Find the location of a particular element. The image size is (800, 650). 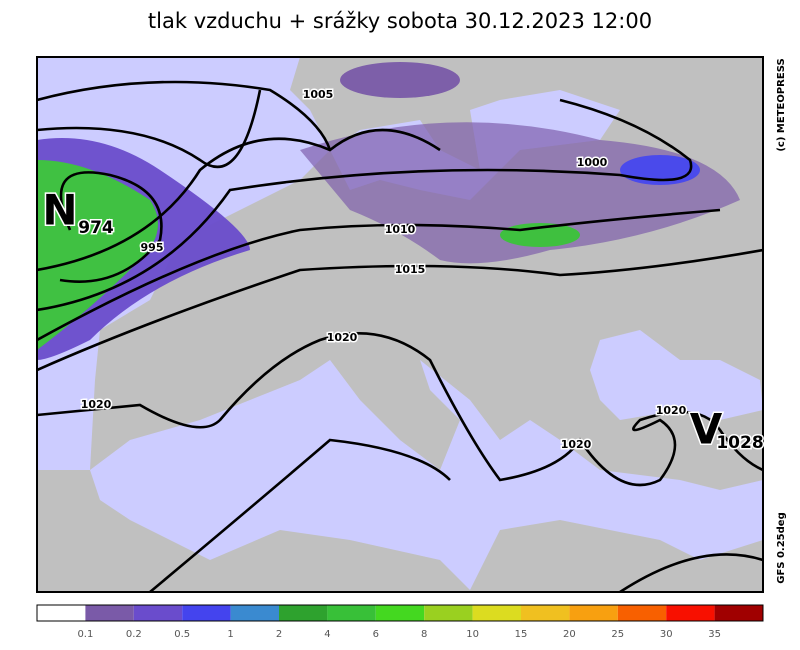

legend: 0.1 0.2 0.5 1 2 4 6 8 10 15 20 25 30 35 is located at coordinates (400, 622).